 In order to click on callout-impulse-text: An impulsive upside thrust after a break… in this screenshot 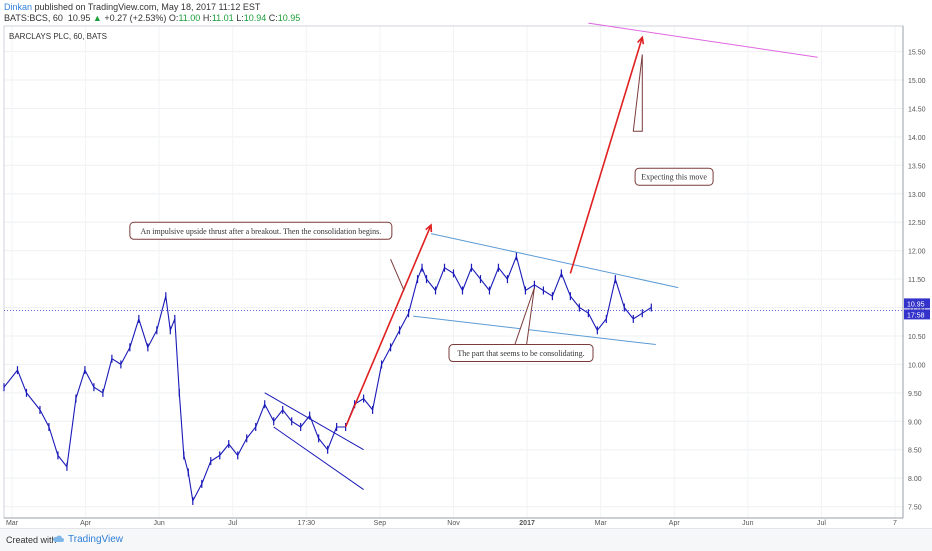, I will do `click(261, 231)`.